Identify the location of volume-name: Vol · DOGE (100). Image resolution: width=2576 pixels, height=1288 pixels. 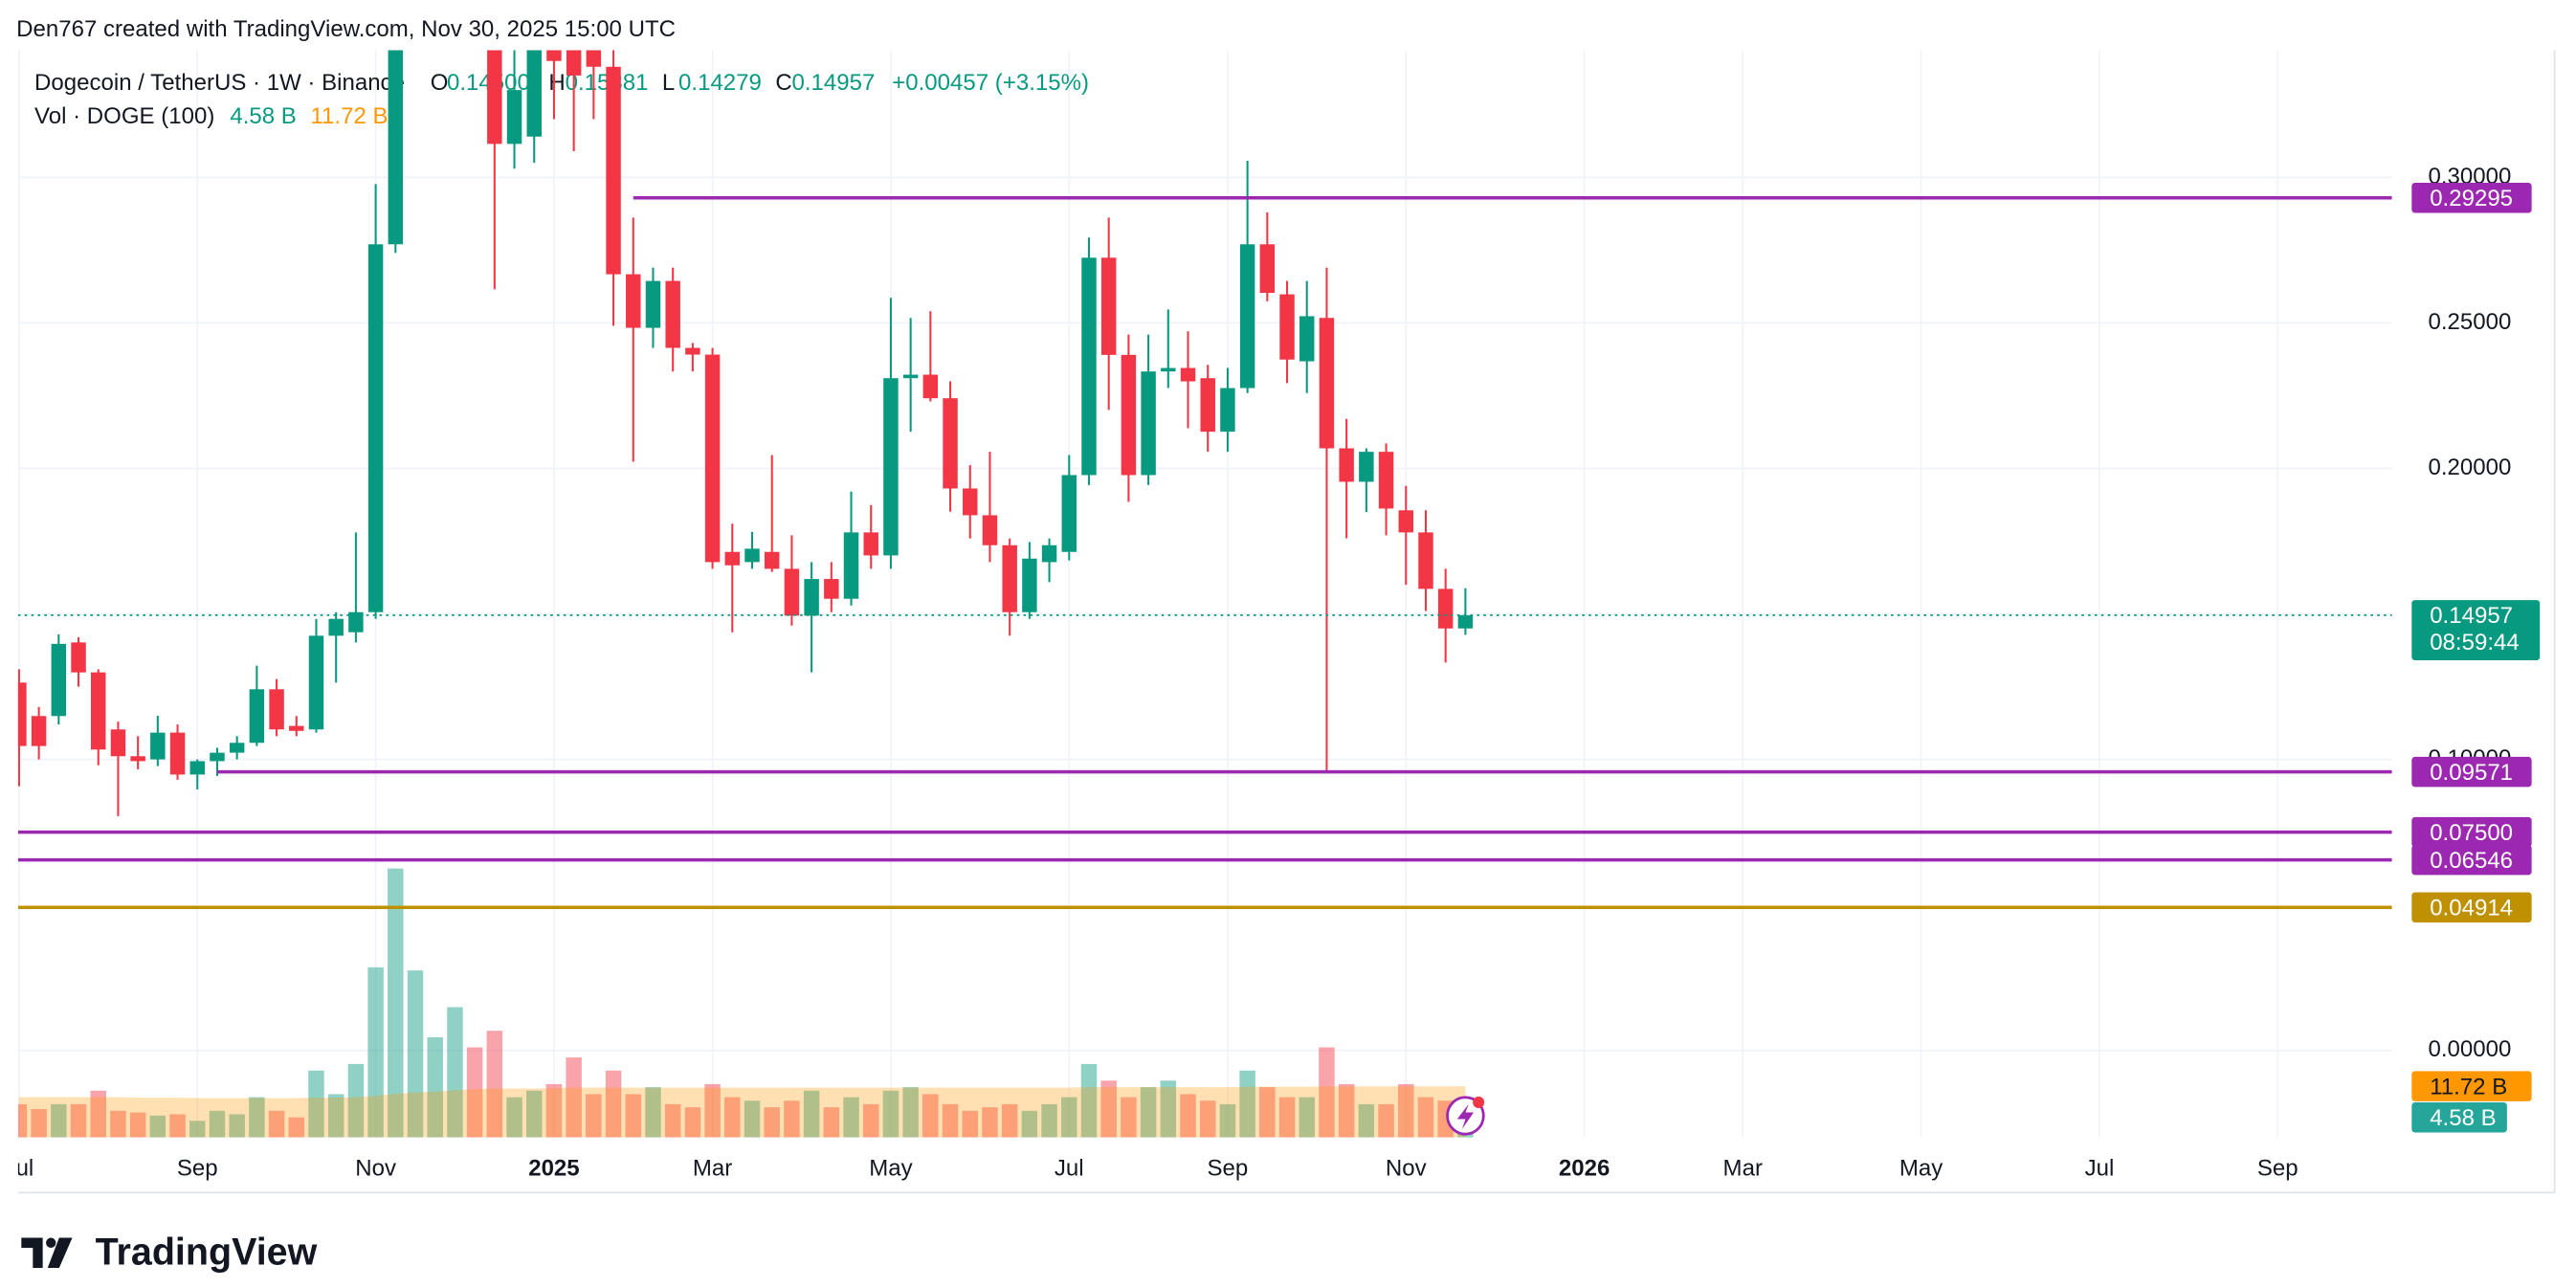
(124, 116).